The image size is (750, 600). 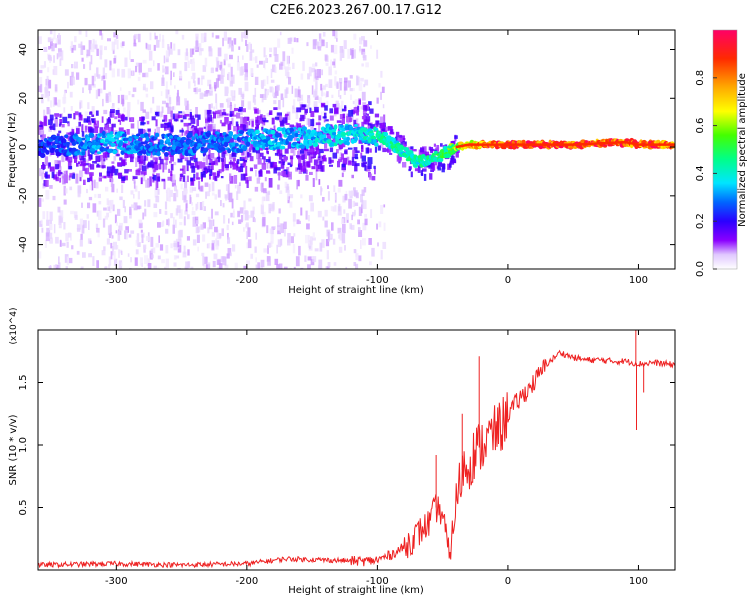 What do you see at coordinates (12, 150) in the screenshot?
I see `spectrogram-ylabel: Frequency (Hz)` at bounding box center [12, 150].